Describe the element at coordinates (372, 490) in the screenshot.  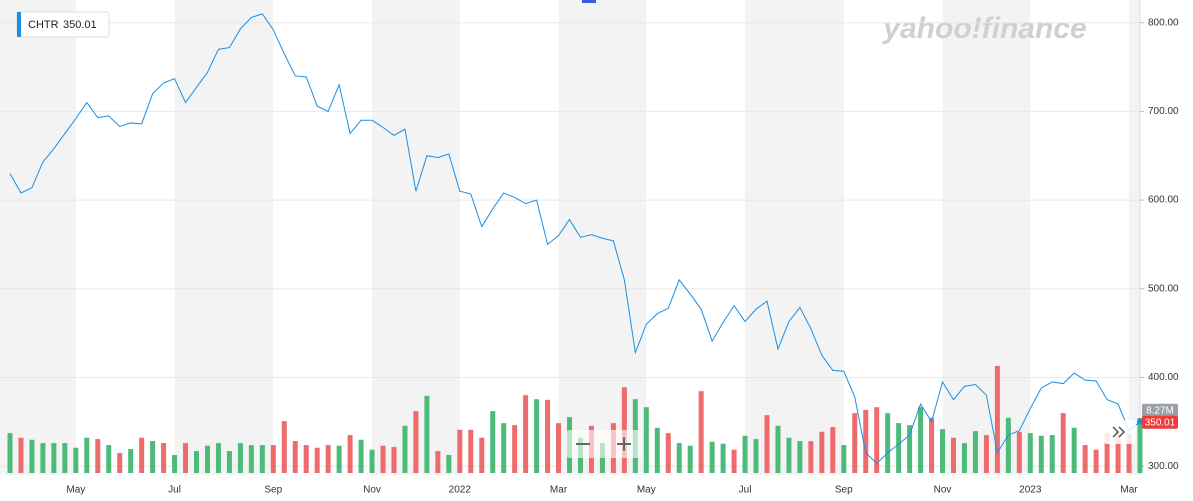
I see `x-tick-label: Nov` at that location.